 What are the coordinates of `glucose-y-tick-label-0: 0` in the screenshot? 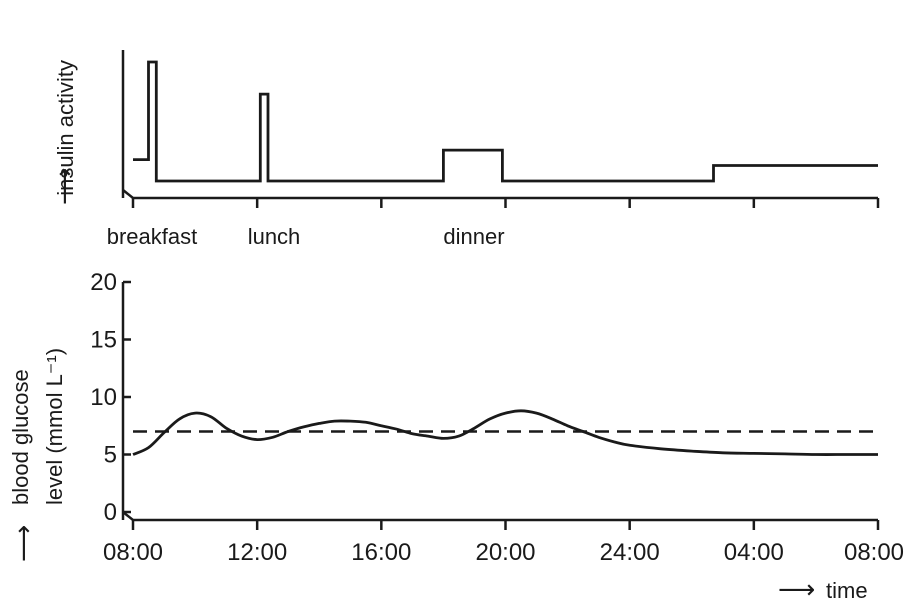 It's located at (110, 512).